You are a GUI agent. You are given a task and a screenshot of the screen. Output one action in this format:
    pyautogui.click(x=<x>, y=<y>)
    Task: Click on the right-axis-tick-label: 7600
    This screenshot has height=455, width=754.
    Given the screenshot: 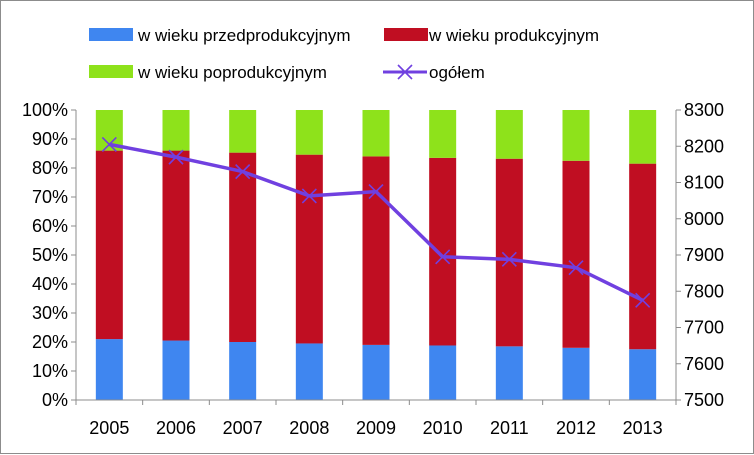 What is the action you would take?
    pyautogui.click(x=704, y=364)
    